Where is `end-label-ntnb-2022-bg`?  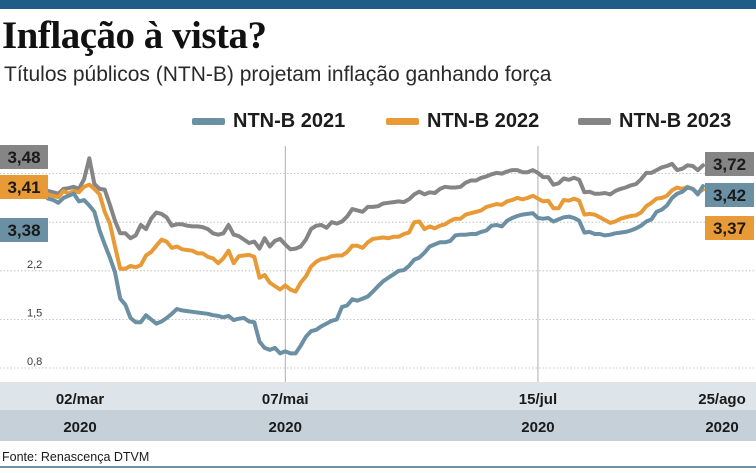
end-label-ntnb-2022-bg is located at coordinates (729, 228).